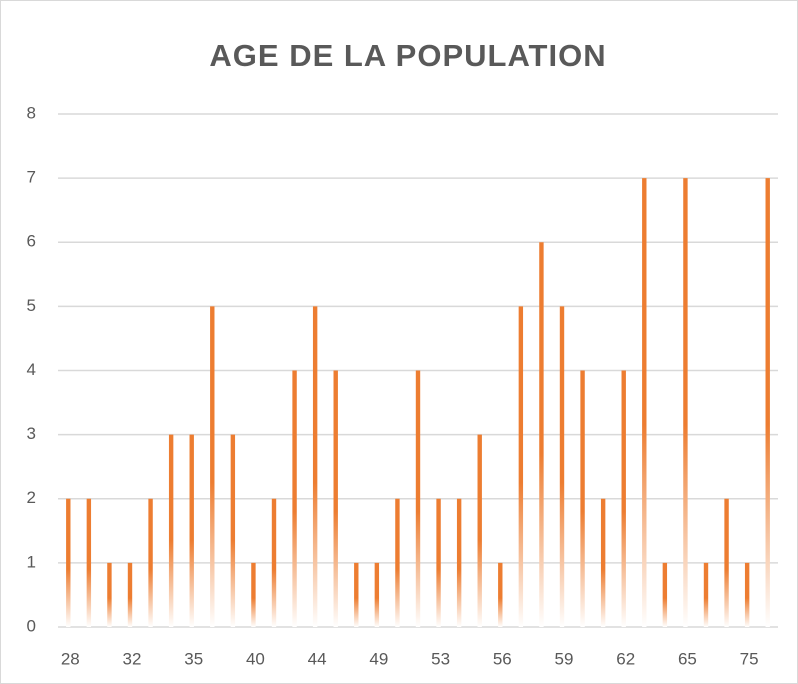  I want to click on y-tick-label: 5, so click(31, 305).